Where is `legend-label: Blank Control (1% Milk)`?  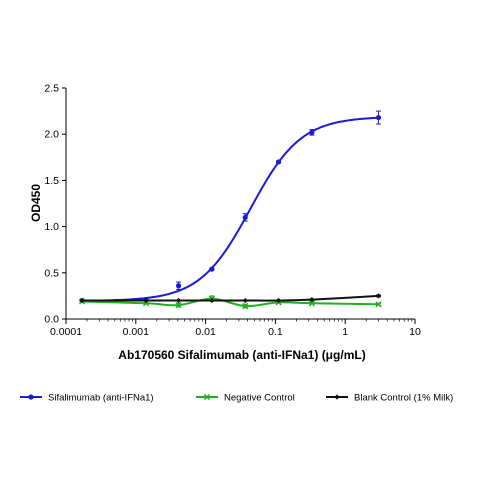 legend-label: Blank Control (1% Milk) is located at coordinates (403, 398).